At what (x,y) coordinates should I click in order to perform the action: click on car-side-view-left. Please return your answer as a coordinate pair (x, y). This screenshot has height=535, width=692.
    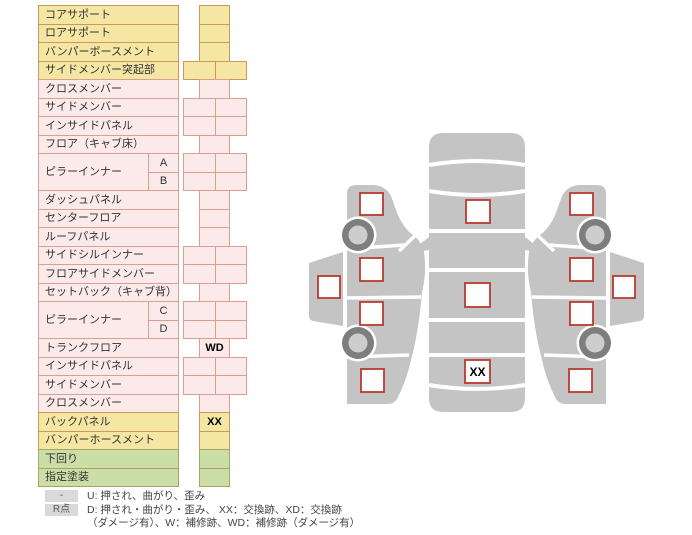
    Looking at the image, I should click on (367, 294).